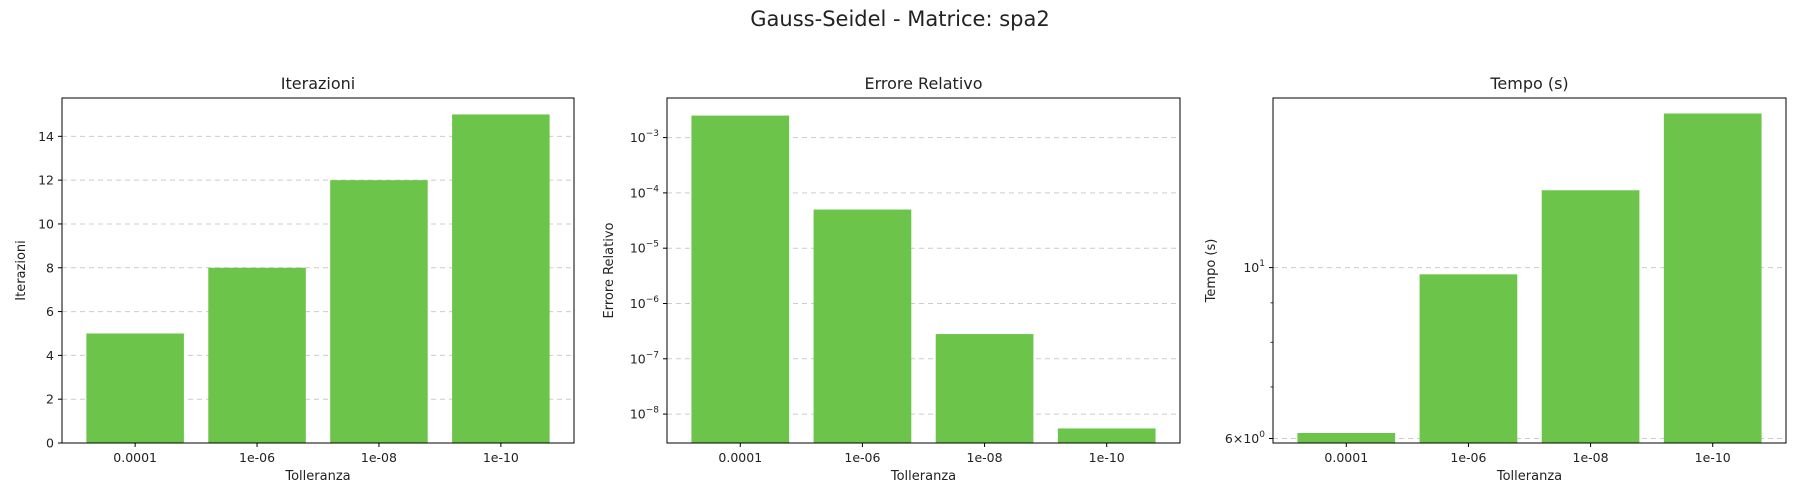 The width and height of the screenshot is (1800, 504). I want to click on y-tick-label: 10¹, so click(1254, 267).